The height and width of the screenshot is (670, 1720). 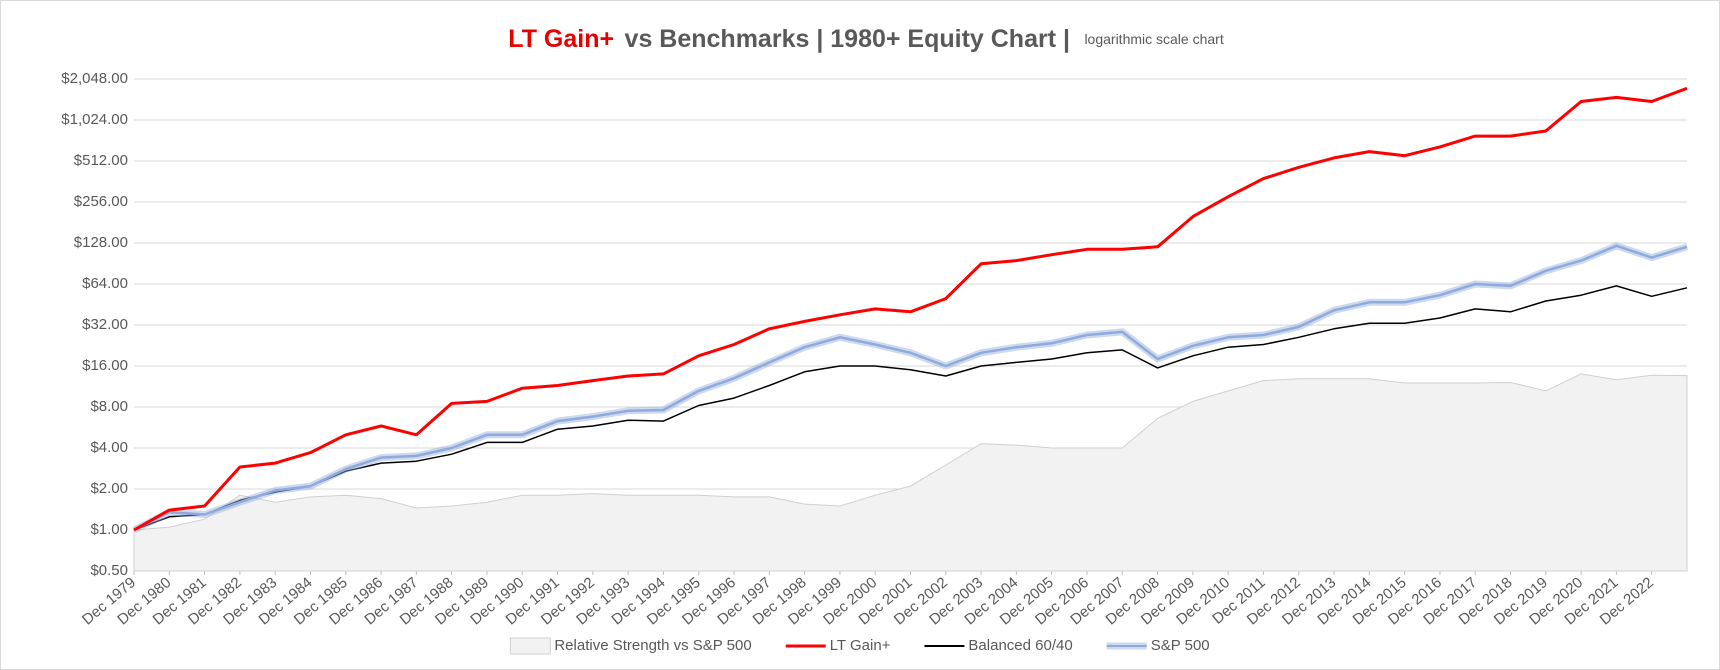 What do you see at coordinates (94, 78) in the screenshot?
I see `y-tick-label: $2,048.00` at bounding box center [94, 78].